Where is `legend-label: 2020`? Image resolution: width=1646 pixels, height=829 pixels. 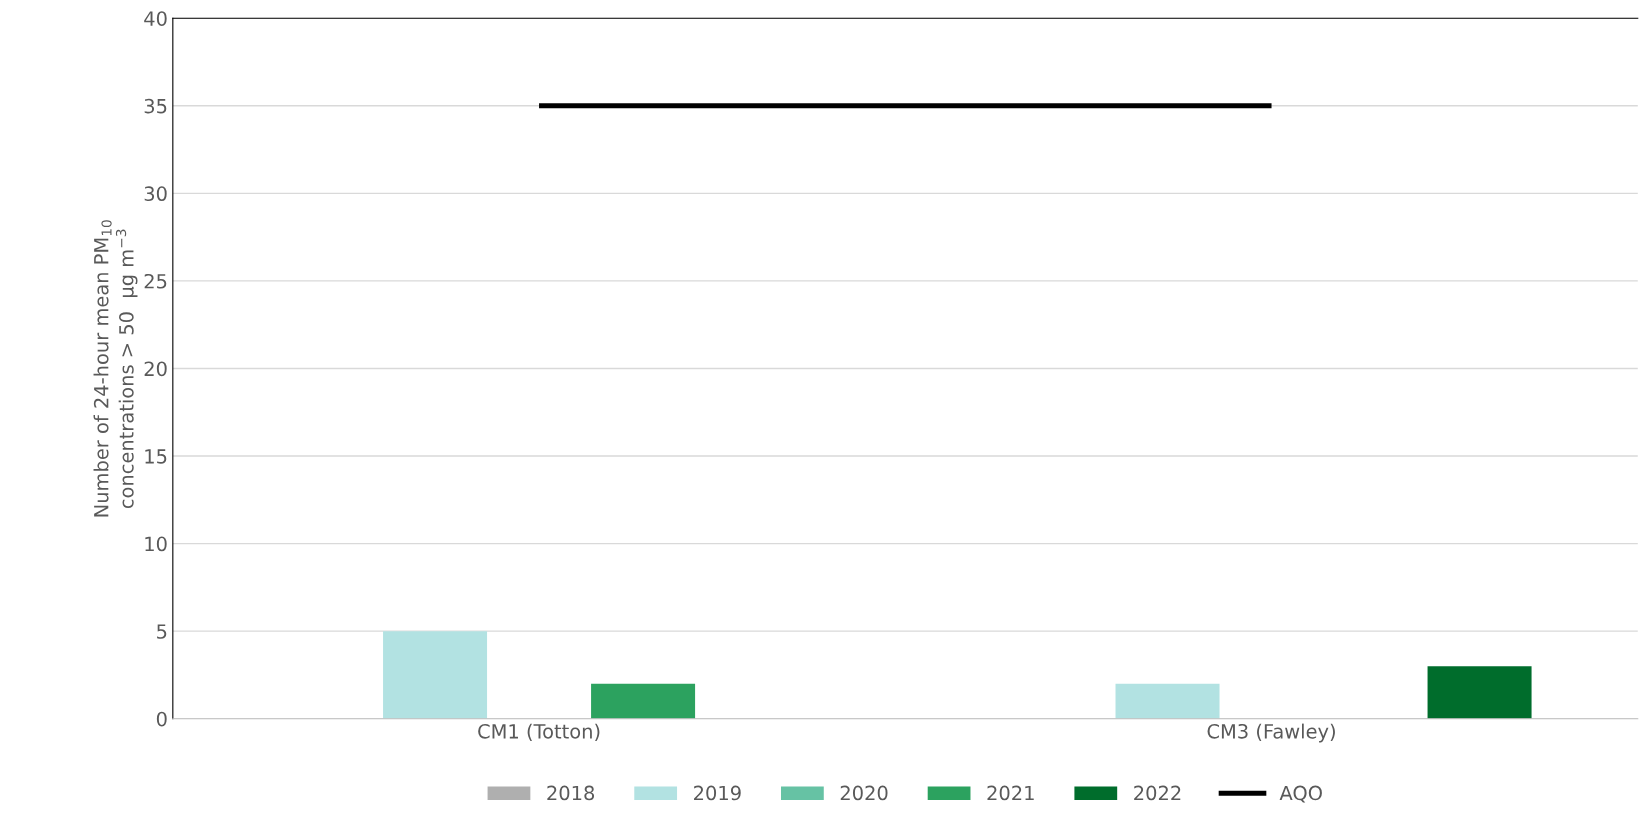
legend-label: 2020 is located at coordinates (864, 793).